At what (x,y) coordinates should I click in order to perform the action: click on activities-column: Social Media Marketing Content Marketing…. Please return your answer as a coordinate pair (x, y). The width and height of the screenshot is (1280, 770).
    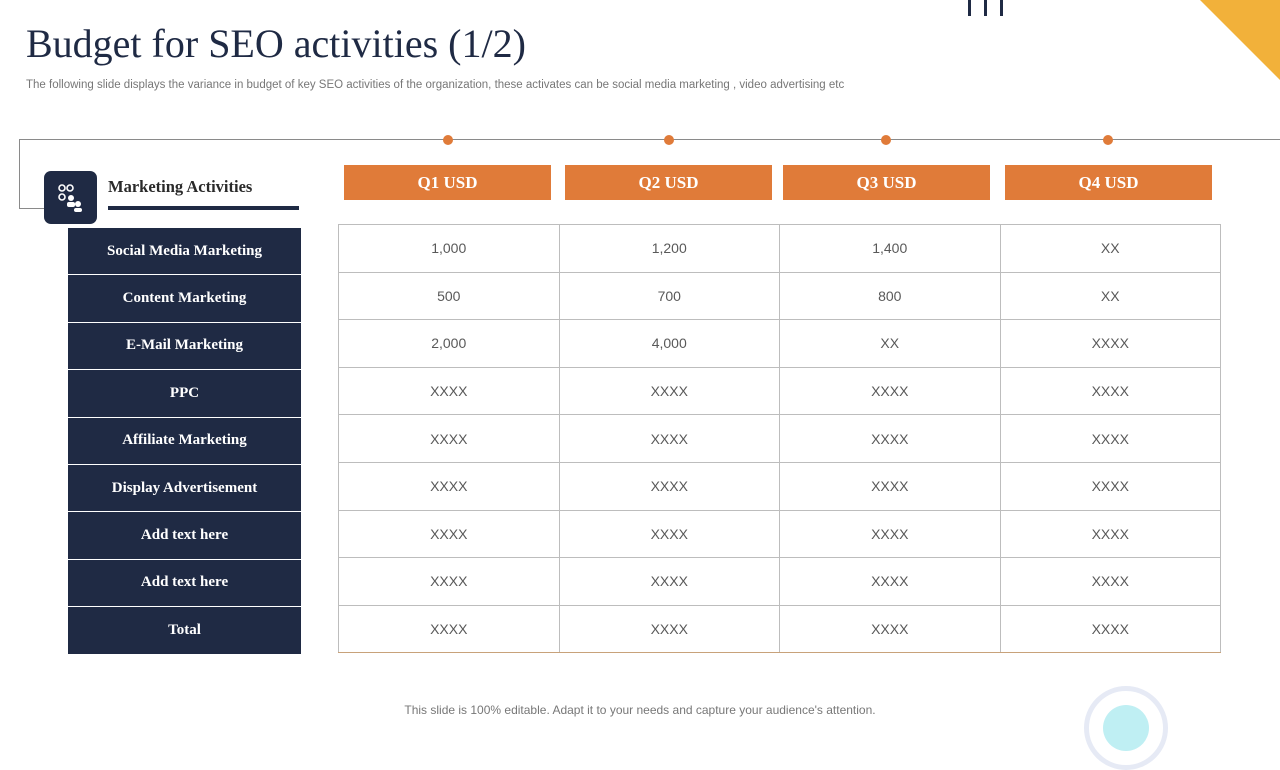
    Looking at the image, I should click on (184, 441).